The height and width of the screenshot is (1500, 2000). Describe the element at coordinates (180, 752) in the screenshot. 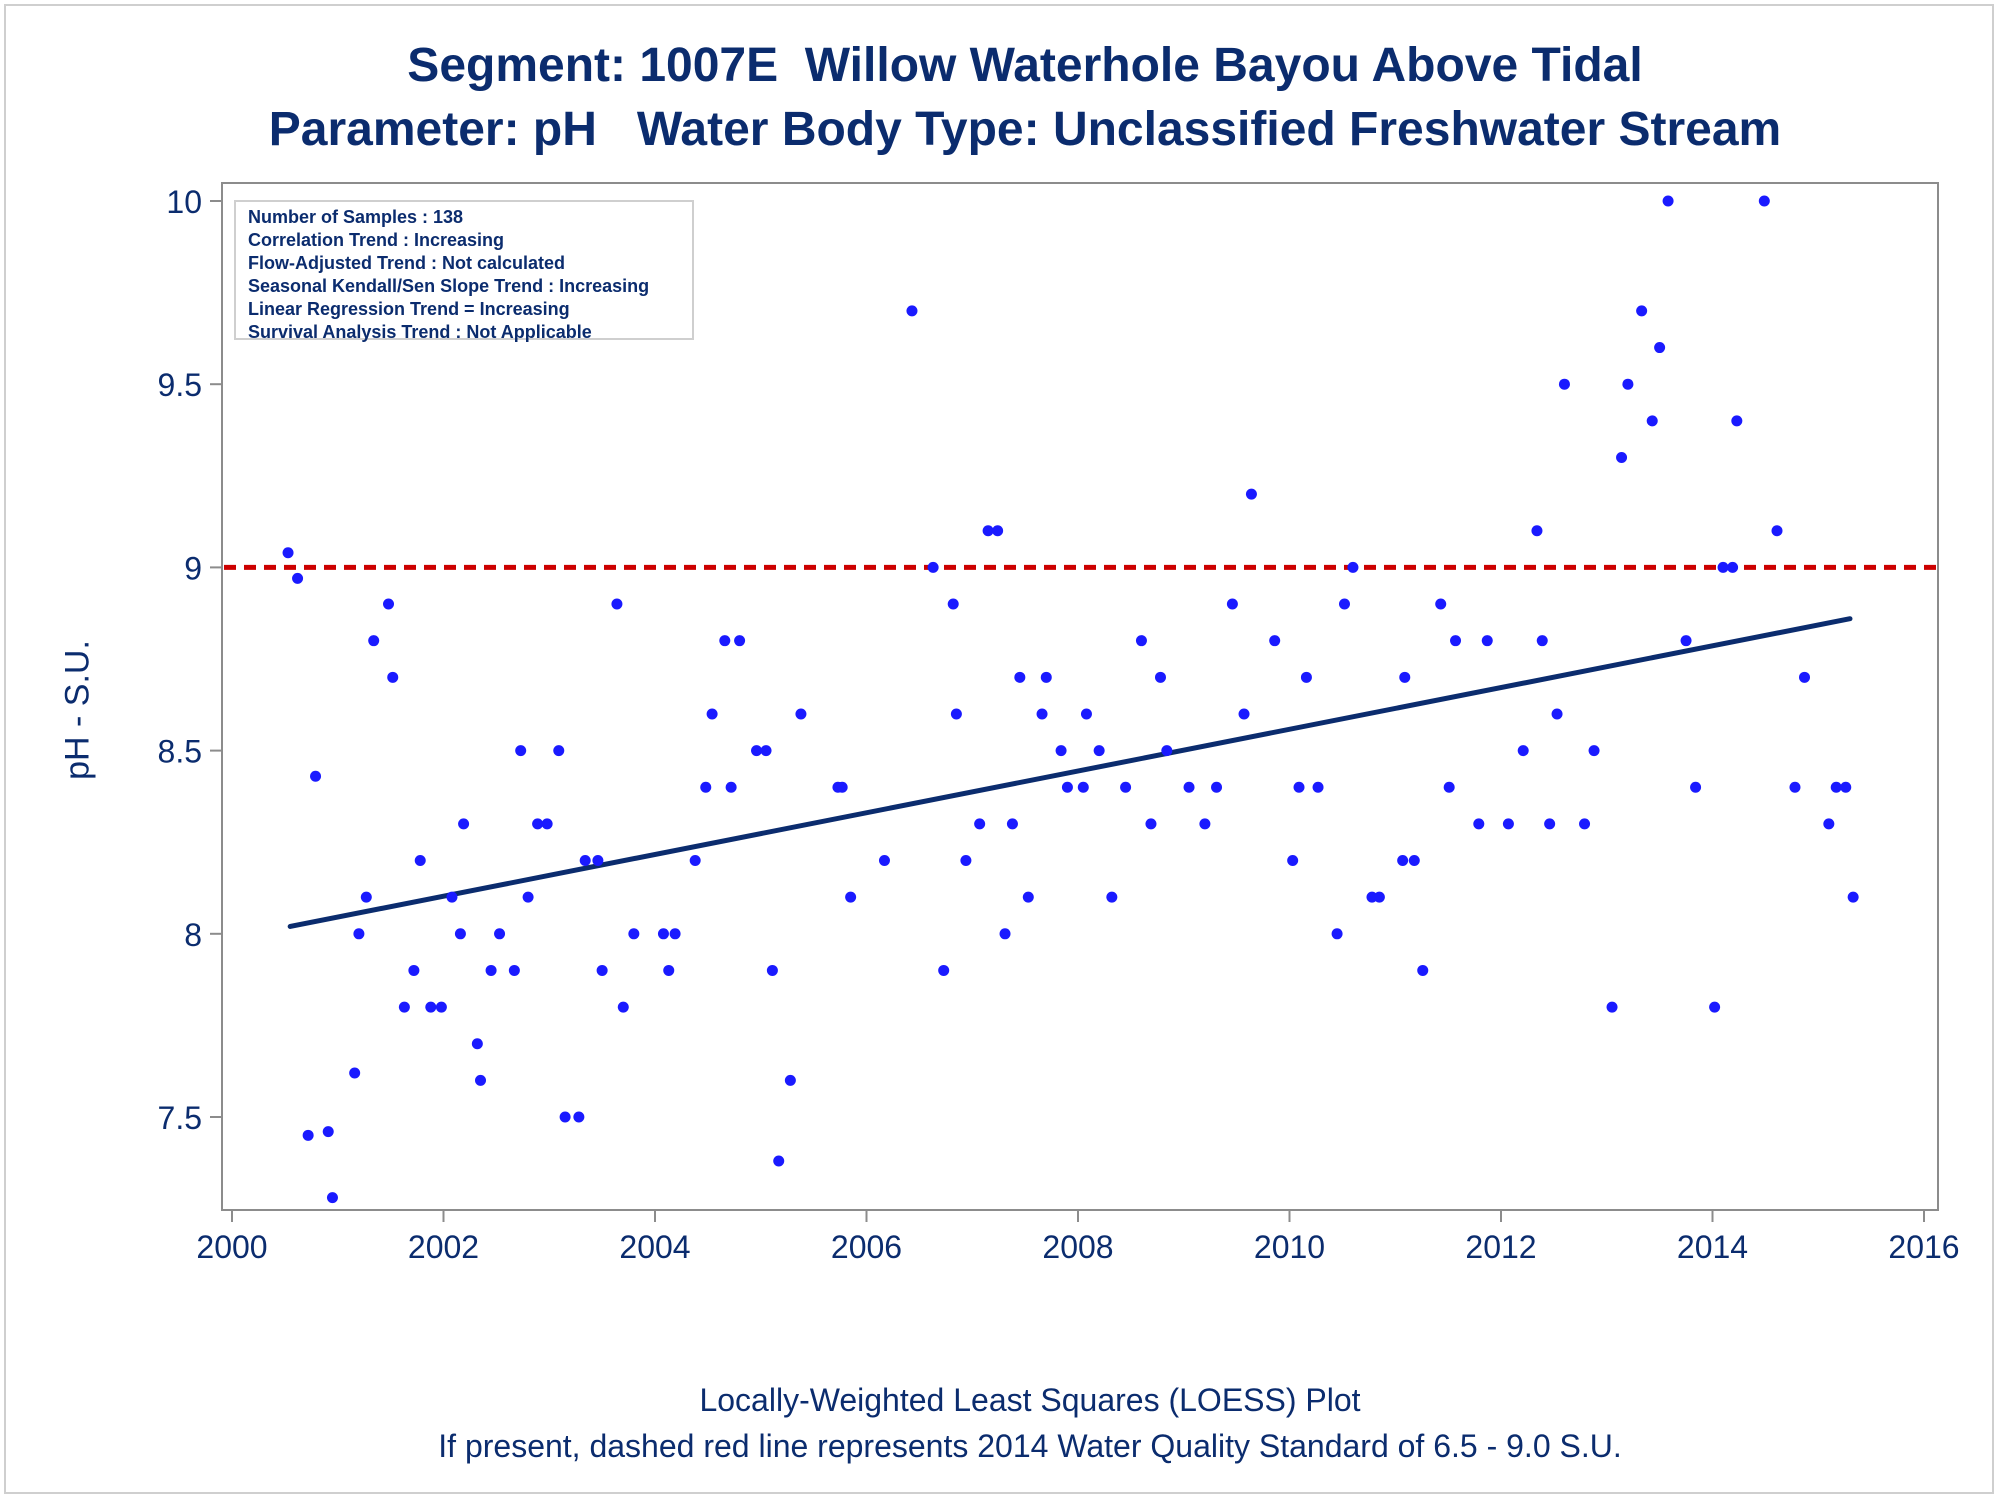

I see `y-tick-label: 8.5` at that location.